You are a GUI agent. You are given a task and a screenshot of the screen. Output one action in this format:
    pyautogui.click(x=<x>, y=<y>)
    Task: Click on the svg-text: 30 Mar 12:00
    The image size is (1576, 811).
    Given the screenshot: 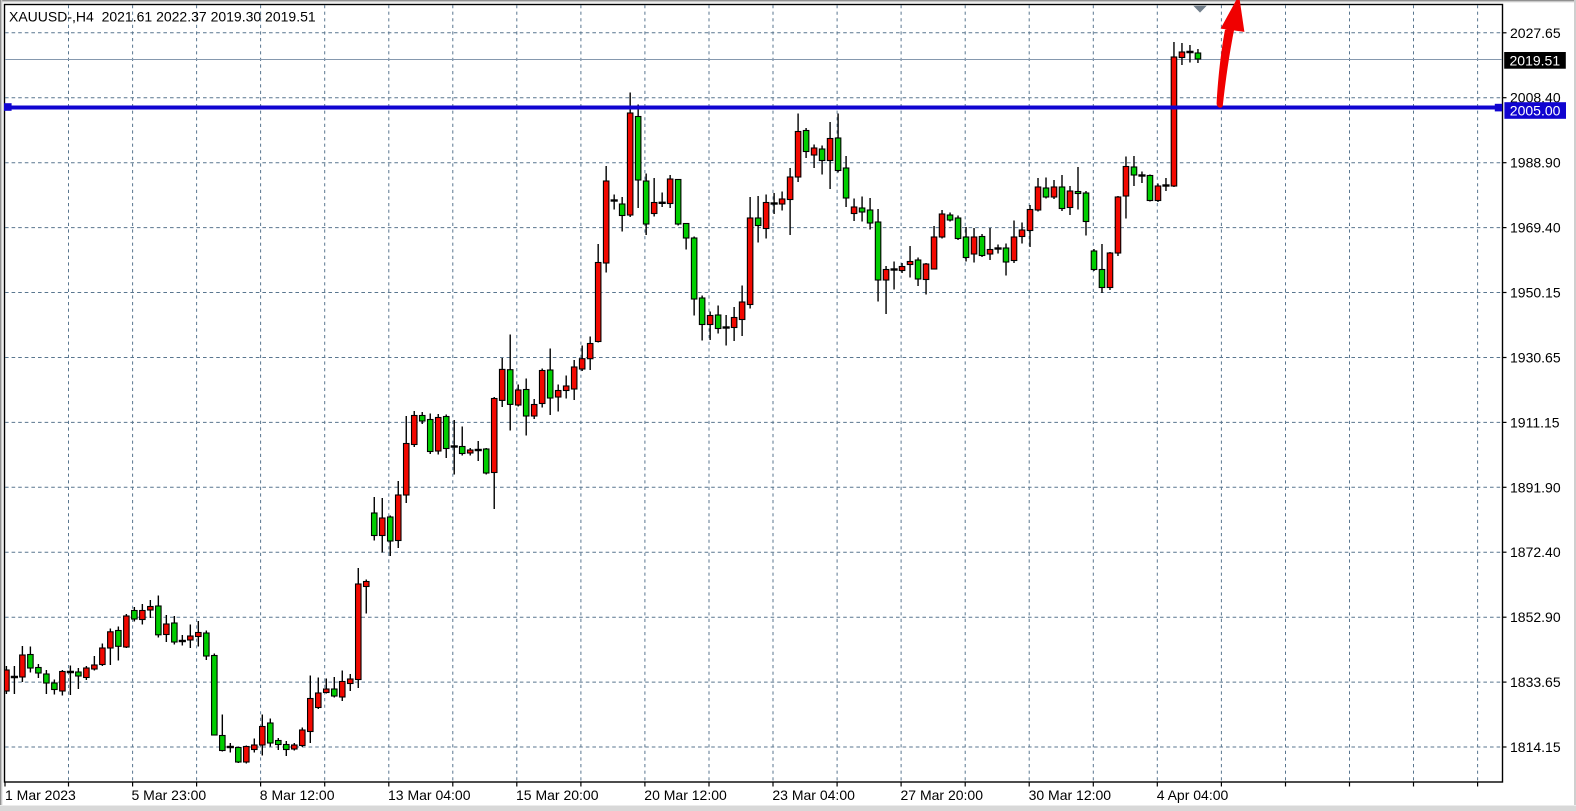 What is the action you would take?
    pyautogui.click(x=1070, y=795)
    